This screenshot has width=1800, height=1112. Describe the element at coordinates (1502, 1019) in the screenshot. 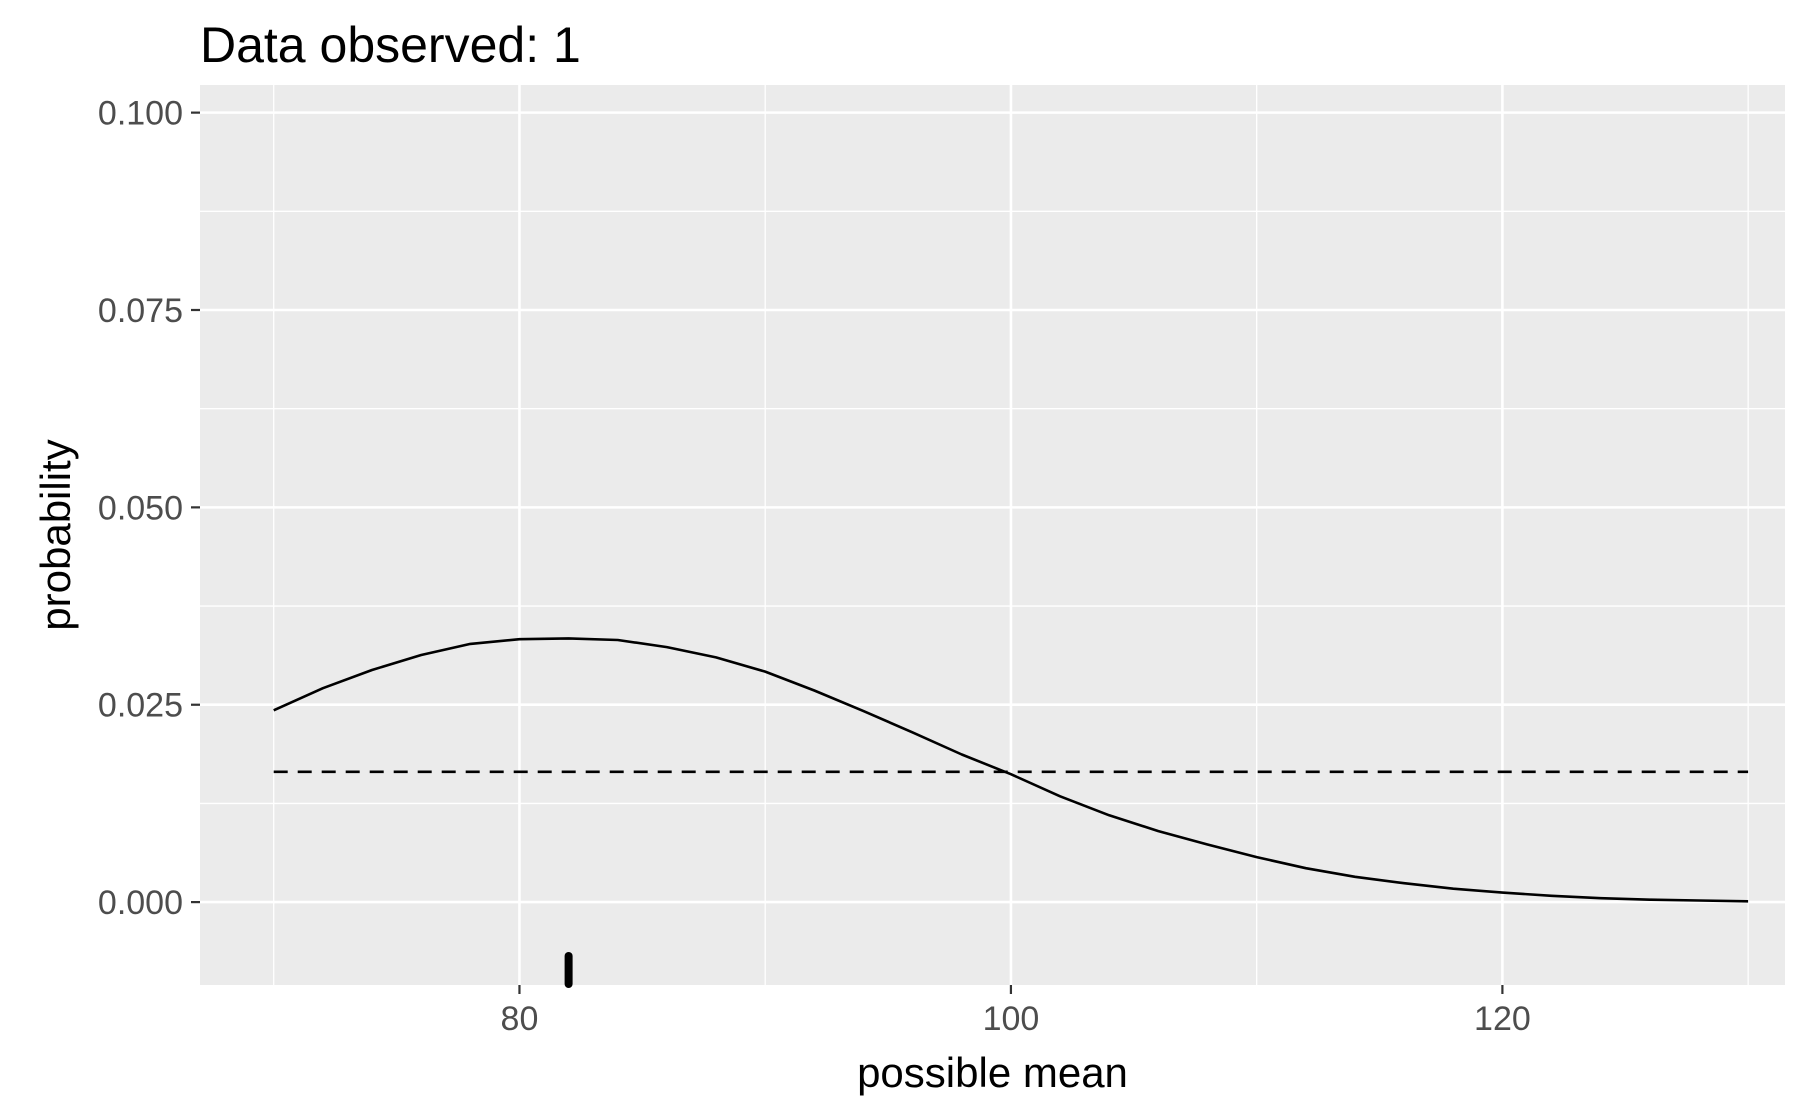

I see `x-tick-label: 120` at that location.